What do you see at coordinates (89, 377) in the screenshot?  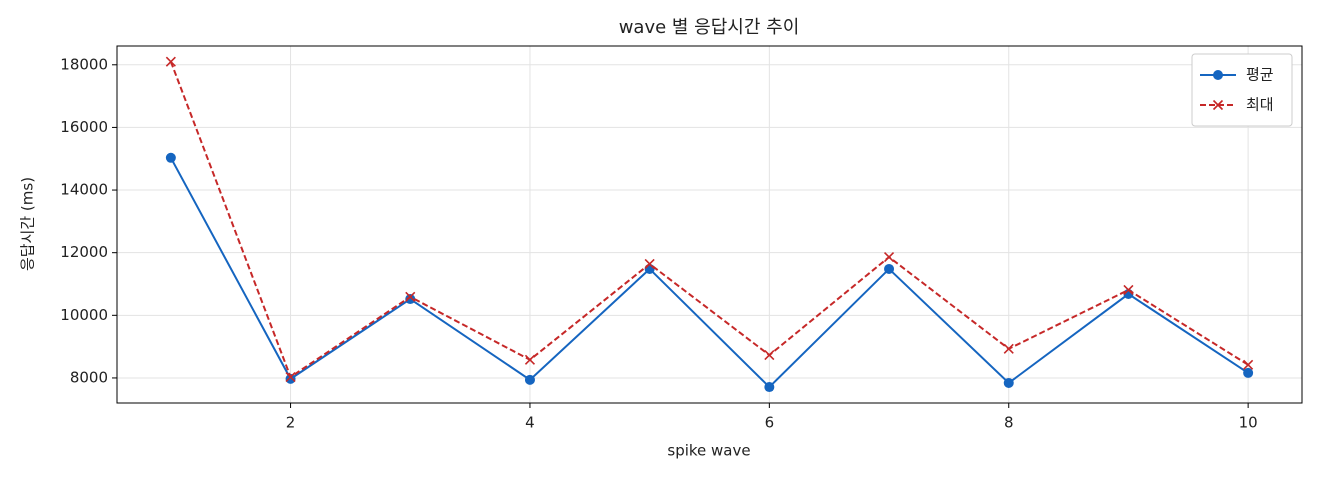 I see `y-tick-label: 8000` at bounding box center [89, 377].